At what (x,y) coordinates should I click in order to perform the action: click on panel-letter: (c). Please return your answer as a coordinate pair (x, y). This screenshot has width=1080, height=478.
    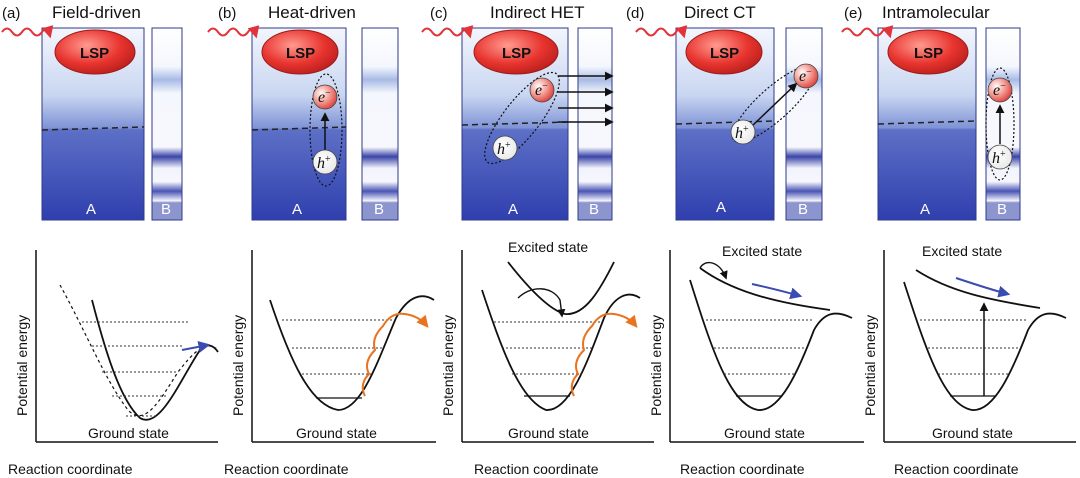
    Looking at the image, I should click on (439, 13).